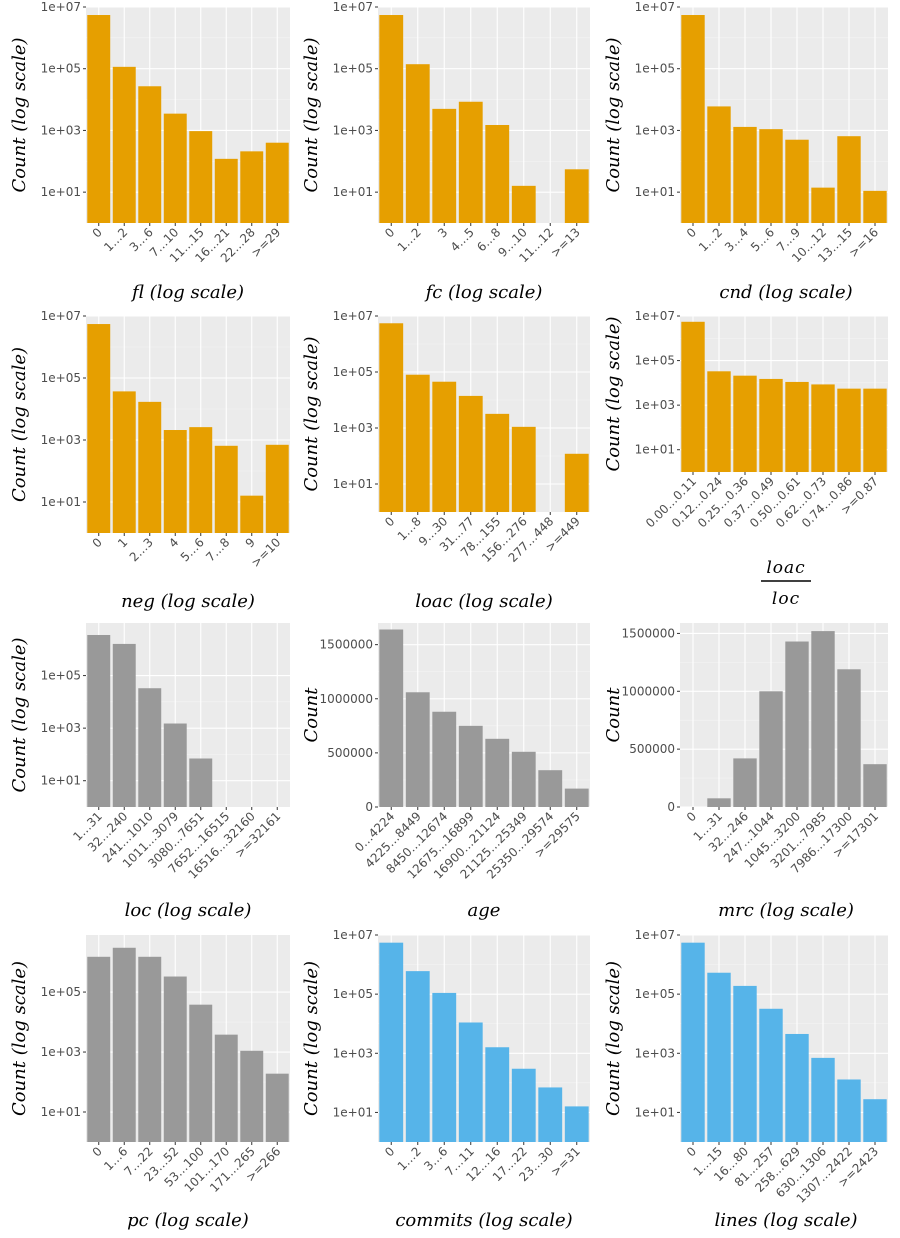  What do you see at coordinates (265, 552) in the screenshot?
I see `x-tick-label: >=10` at bounding box center [265, 552].